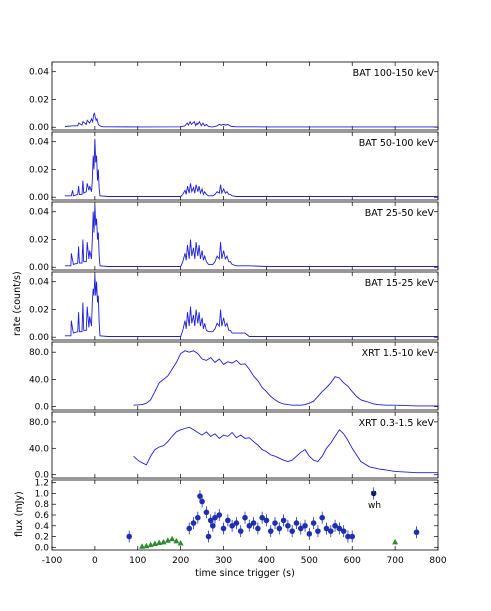 The height and width of the screenshot is (611, 491). What do you see at coordinates (352, 561) in the screenshot?
I see `x-tick-label: 600` at bounding box center [352, 561].